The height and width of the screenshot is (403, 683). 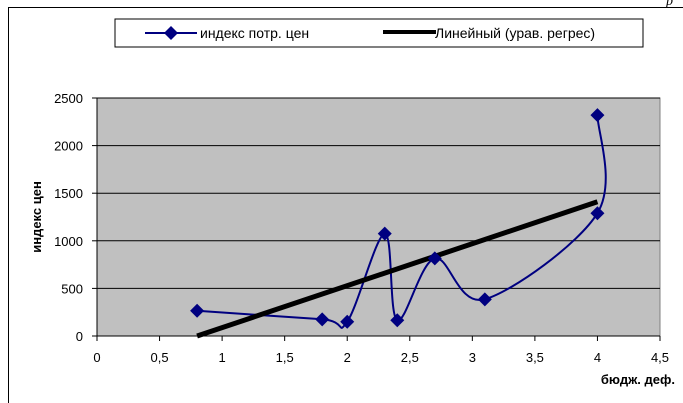 I want to click on frame-top-border, so click(x=345, y=7).